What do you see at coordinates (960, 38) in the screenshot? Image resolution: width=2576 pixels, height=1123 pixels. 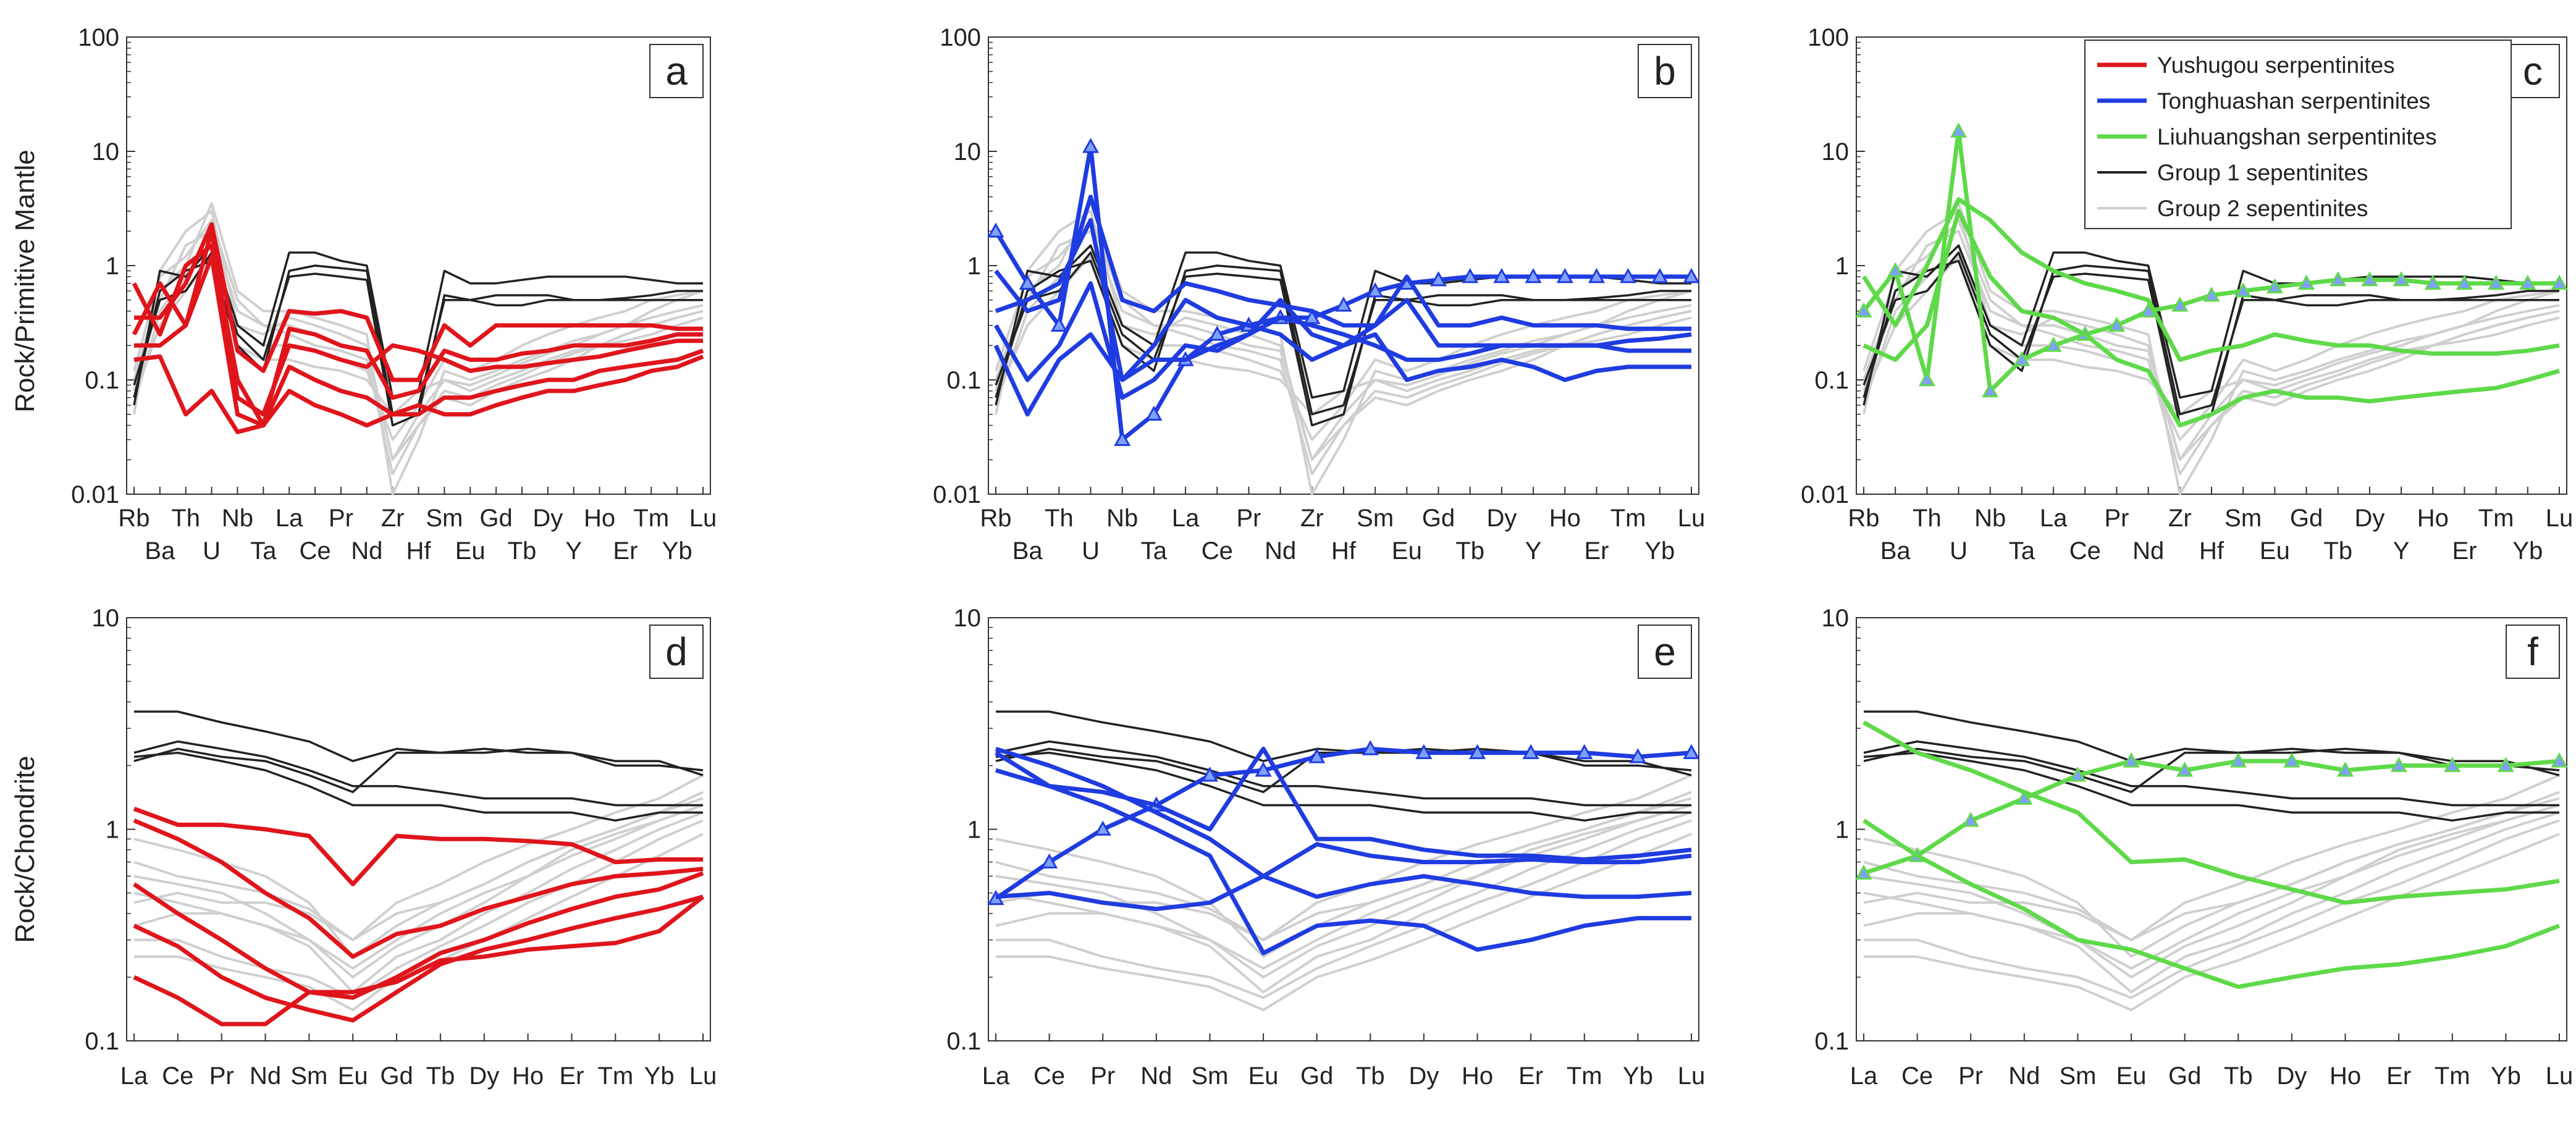 I see `y-tick-label: 100` at bounding box center [960, 38].